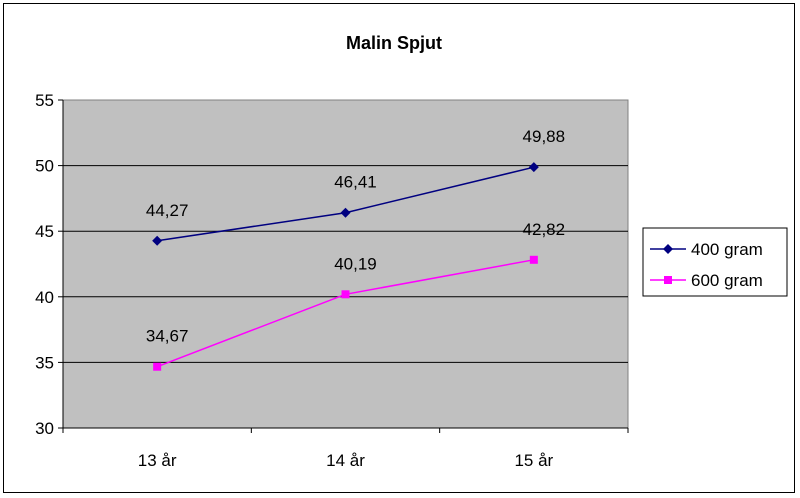  I want to click on data-label-400-gram-1: 44,27, so click(167, 210).